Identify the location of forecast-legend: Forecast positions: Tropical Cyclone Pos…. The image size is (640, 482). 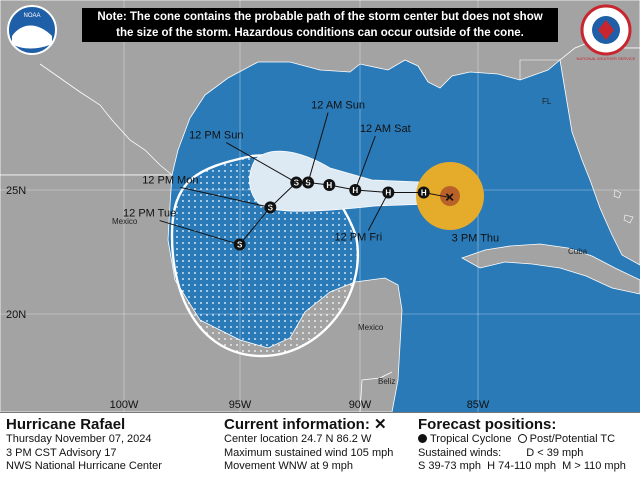
(522, 445).